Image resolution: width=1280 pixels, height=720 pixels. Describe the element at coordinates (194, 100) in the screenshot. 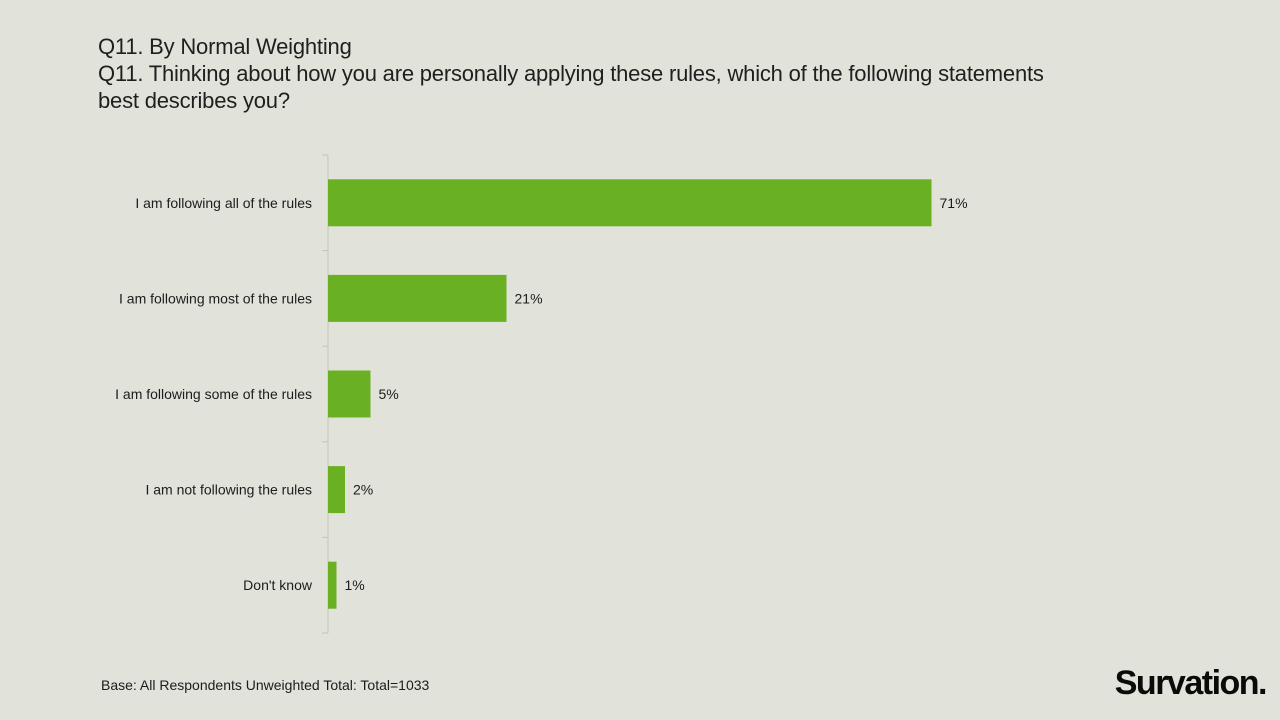

I see `chart-question-line-2: best describes you?` at that location.